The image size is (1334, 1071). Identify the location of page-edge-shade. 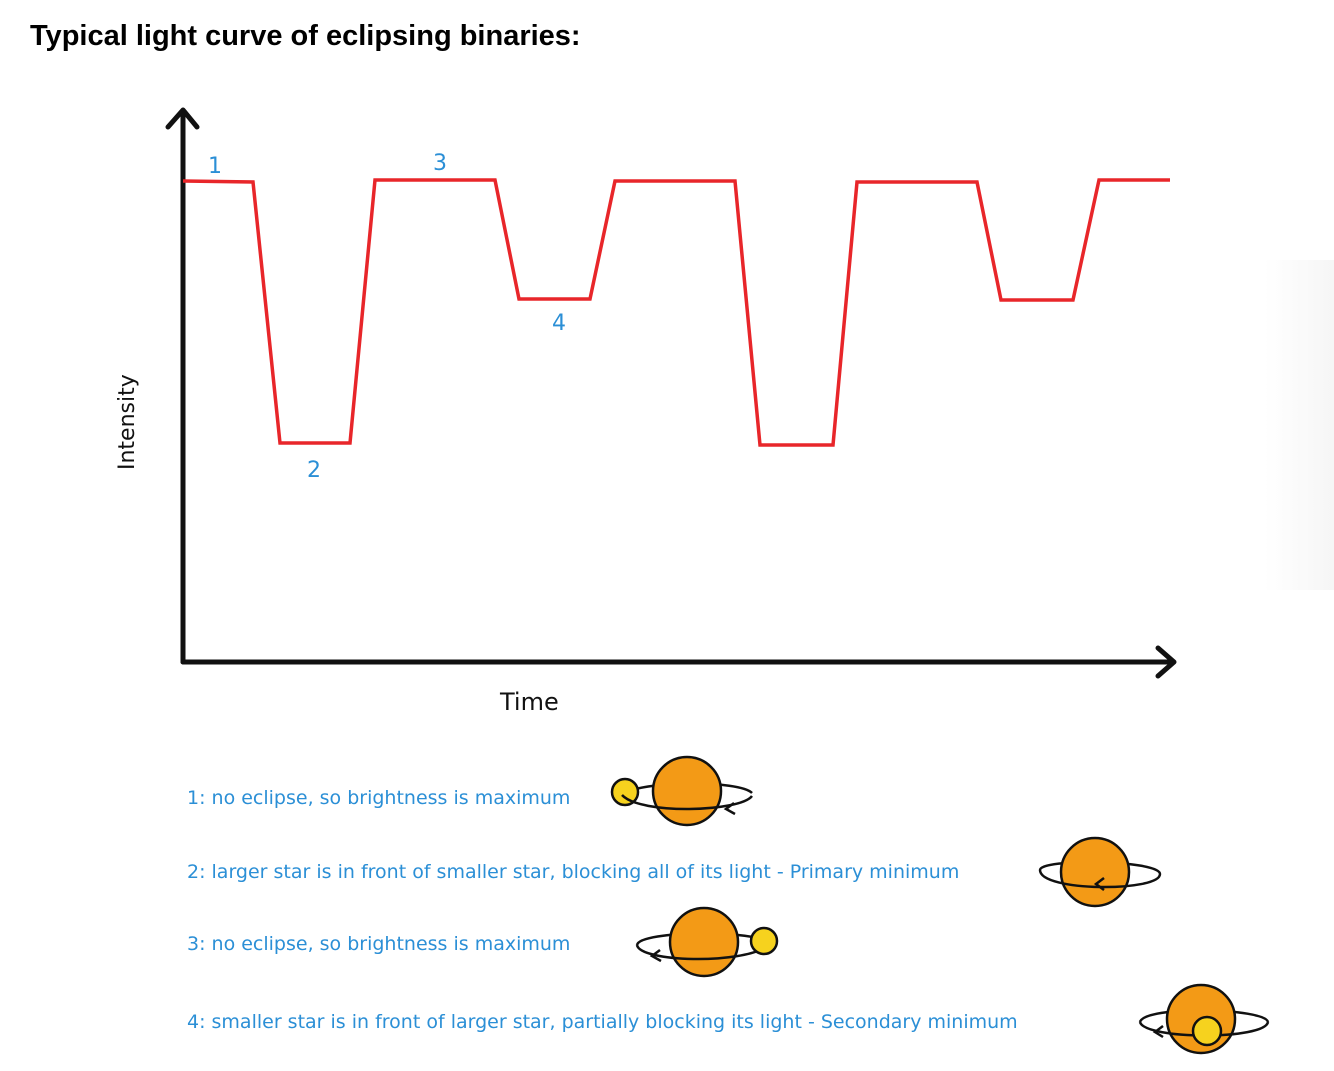
(1299, 425).